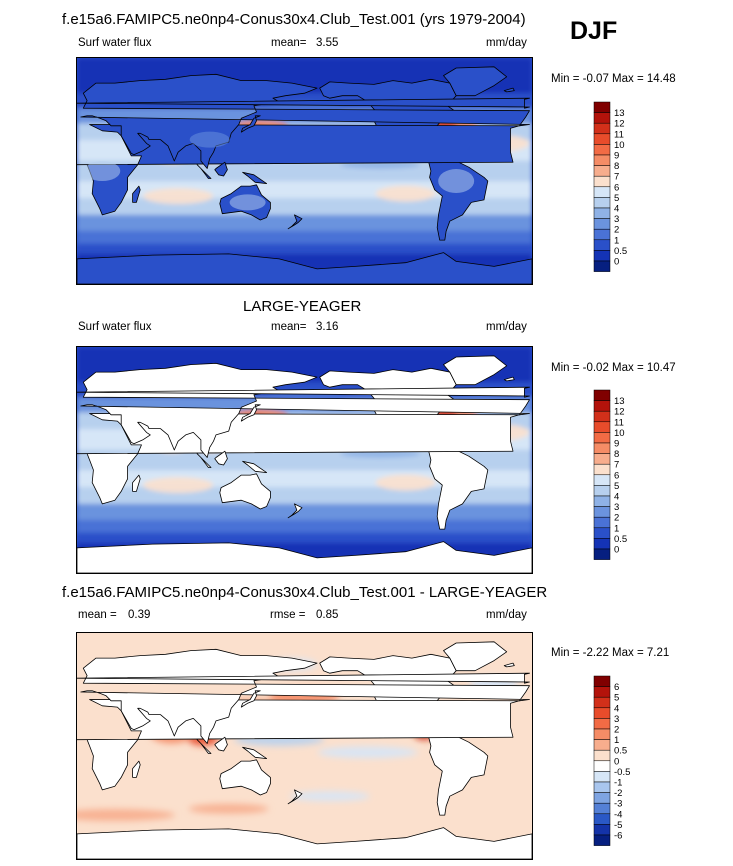  I want to click on colorbar-tick-label: 4, so click(616, 209).